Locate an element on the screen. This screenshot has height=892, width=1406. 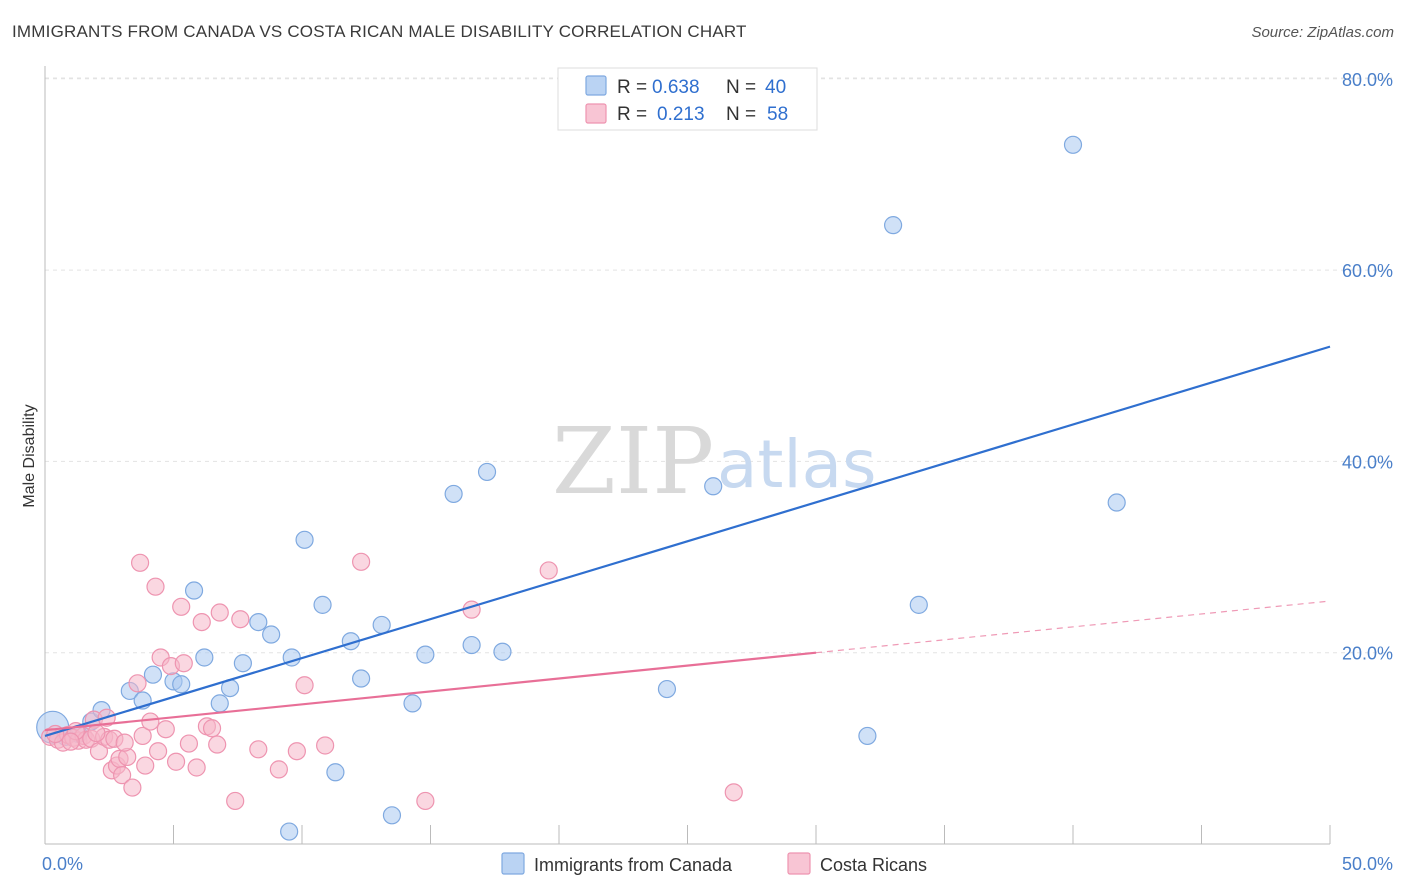
x-tick-labels: 0.0% 50.0% is located at coordinates (717, 864).